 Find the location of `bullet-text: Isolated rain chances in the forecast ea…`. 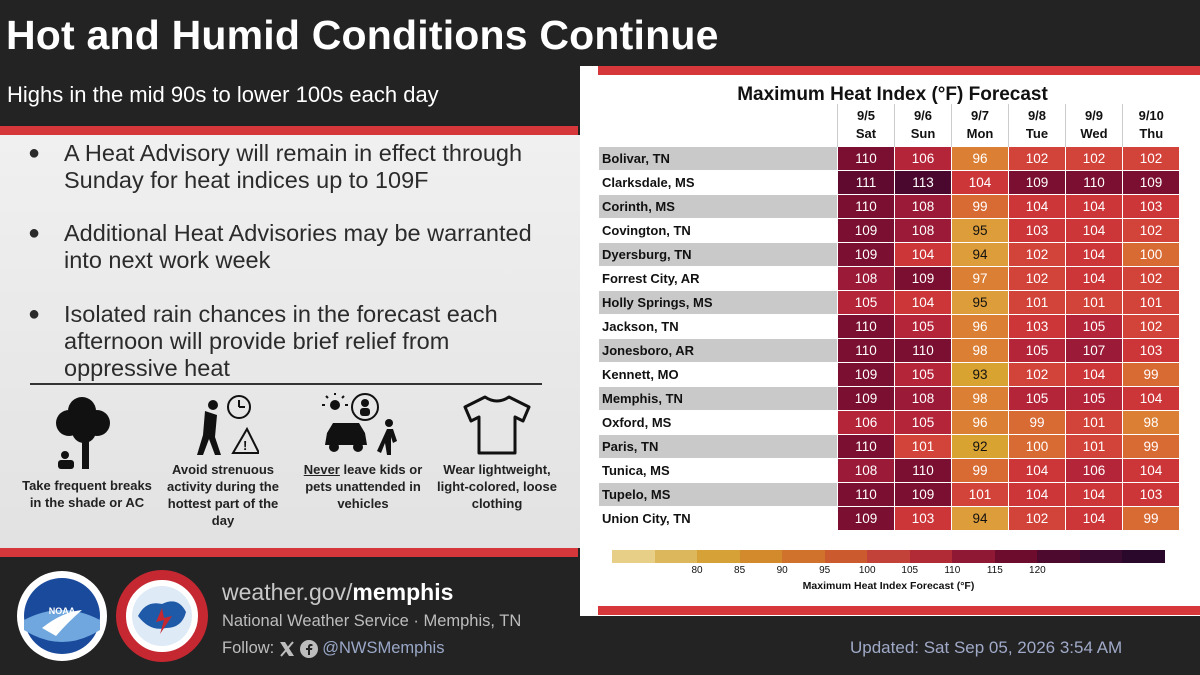

bullet-text: Isolated rain chances in the forecast ea… is located at coordinates (281, 341).